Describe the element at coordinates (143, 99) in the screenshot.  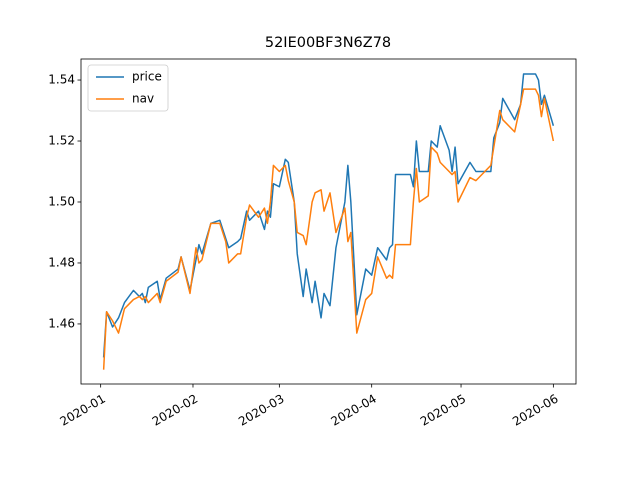
I see `legend-label: nav` at that location.